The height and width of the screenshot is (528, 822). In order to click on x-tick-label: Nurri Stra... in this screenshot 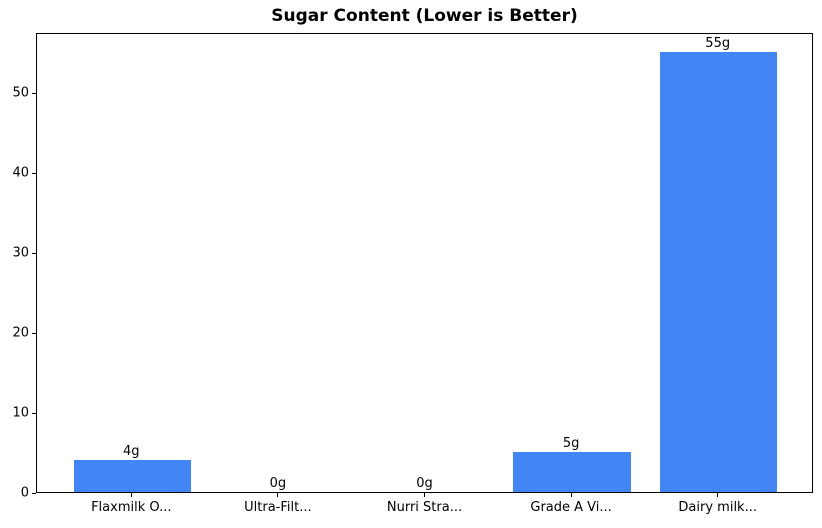, I will do `click(424, 507)`.